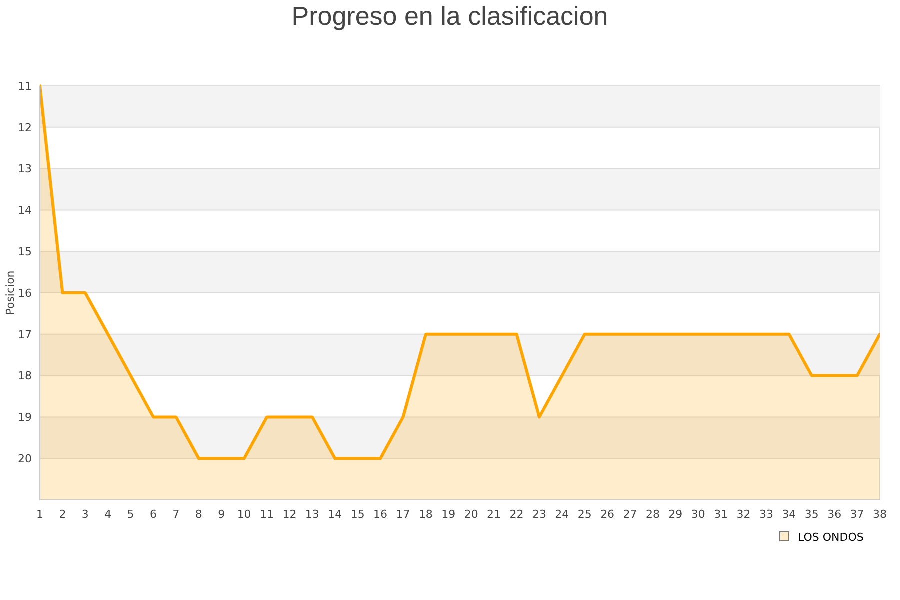 The image size is (900, 600). Describe the element at coordinates (630, 514) in the screenshot. I see `x-tick-label: 27` at that location.